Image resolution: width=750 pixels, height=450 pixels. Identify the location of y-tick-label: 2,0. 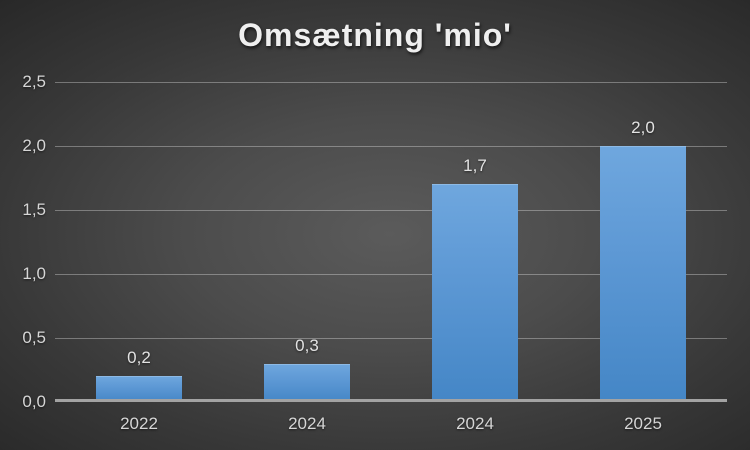
(34, 145).